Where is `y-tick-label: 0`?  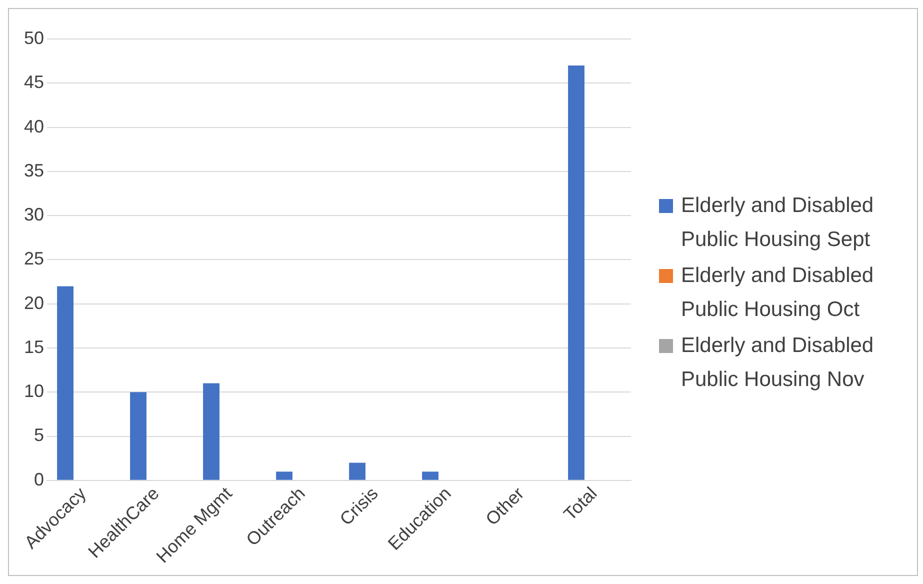 y-tick-label: 0 is located at coordinates (39, 479).